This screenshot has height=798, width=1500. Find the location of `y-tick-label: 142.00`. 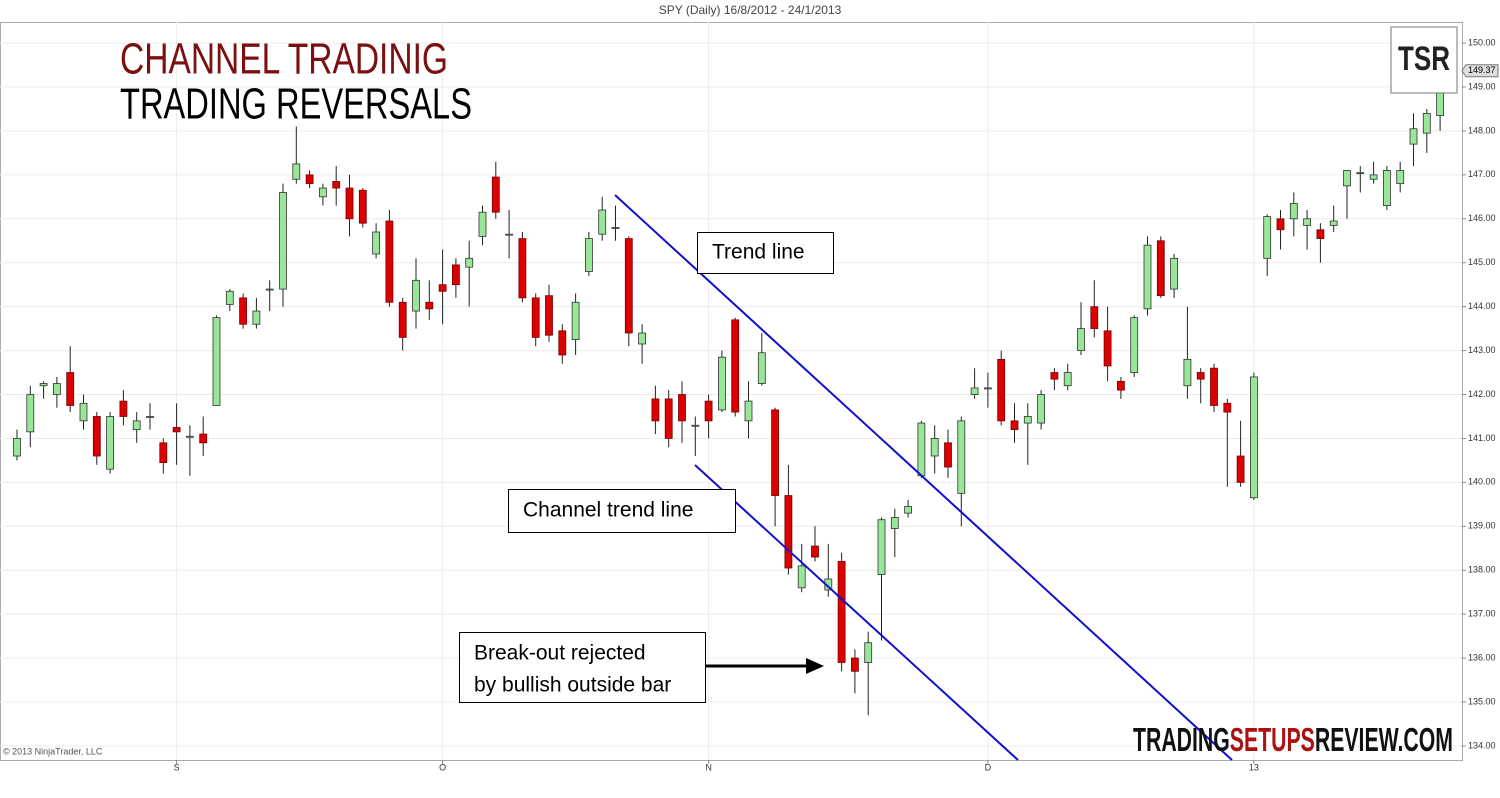

y-tick-label: 142.00 is located at coordinates (1482, 394).